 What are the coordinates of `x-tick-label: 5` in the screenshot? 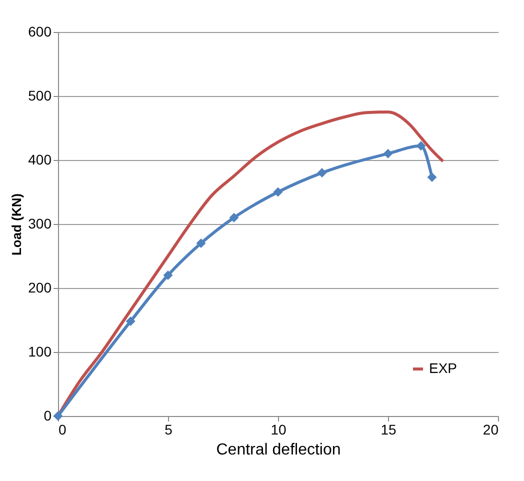 It's located at (168, 430).